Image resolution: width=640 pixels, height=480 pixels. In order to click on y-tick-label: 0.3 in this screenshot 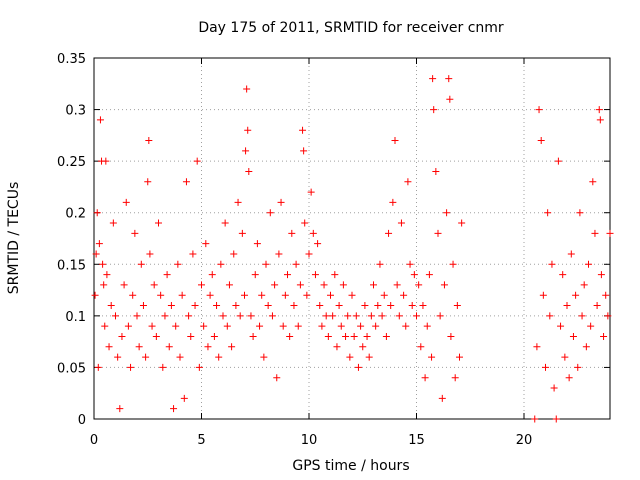, I will do `click(75, 111)`.